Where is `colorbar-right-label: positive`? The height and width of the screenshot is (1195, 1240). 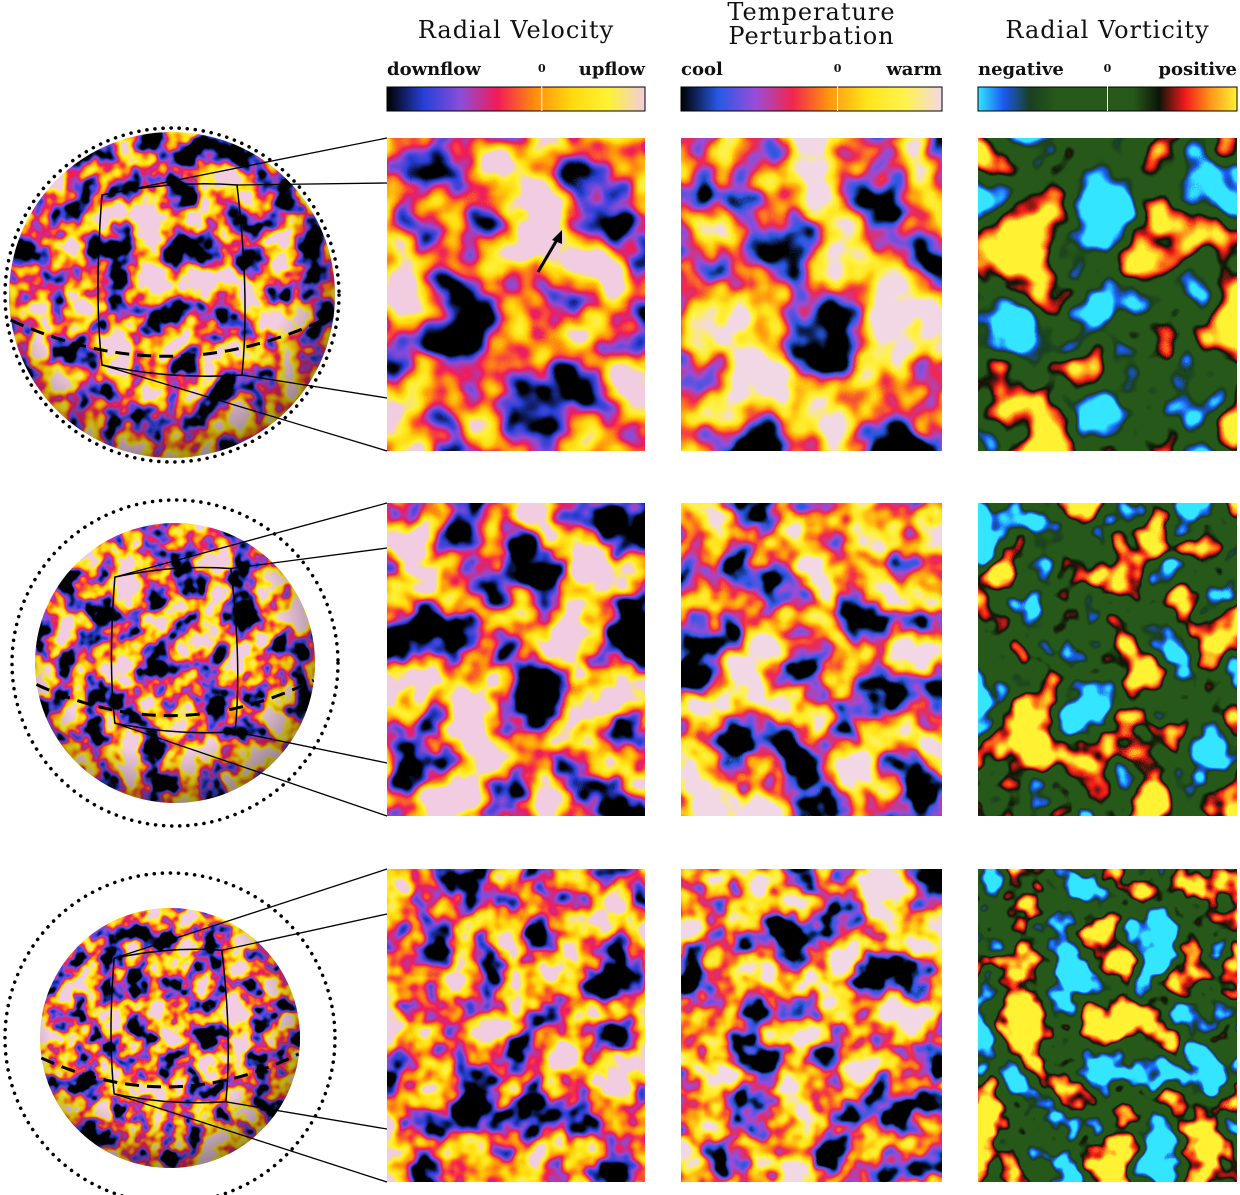
colorbar-right-label: positive is located at coordinates (1197, 69).